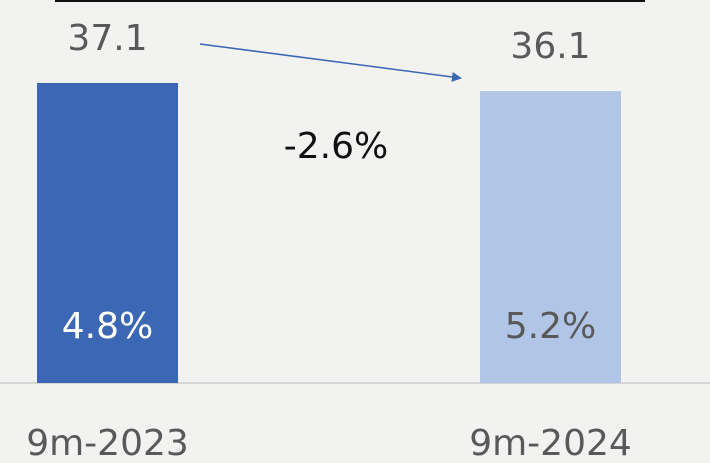 The height and width of the screenshot is (463, 710). Describe the element at coordinates (107, 443) in the screenshot. I see `x-tick-label: 9m-2023` at that location.